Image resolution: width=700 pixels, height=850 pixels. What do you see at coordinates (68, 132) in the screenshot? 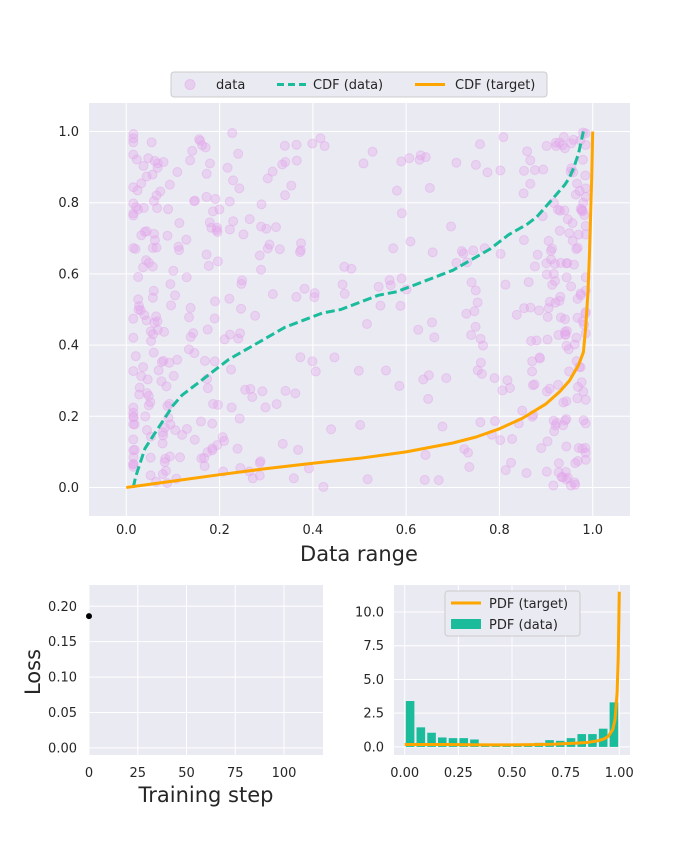
I see `main-ytick-5: 1.0` at bounding box center [68, 132].